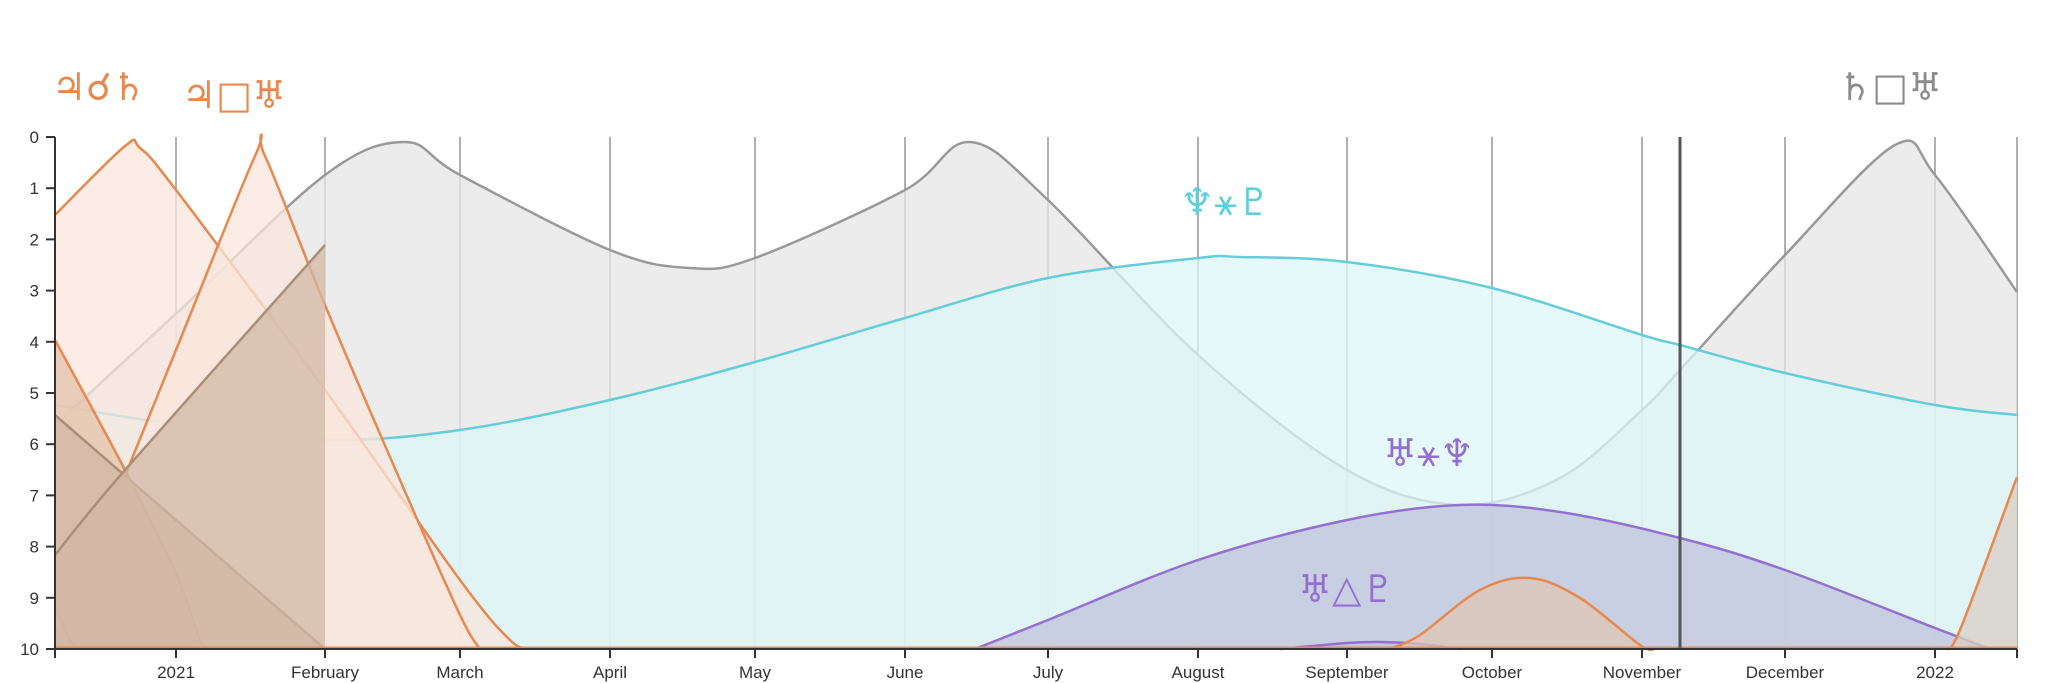  I want to click on x-tick-label: October, so click(1492, 672).